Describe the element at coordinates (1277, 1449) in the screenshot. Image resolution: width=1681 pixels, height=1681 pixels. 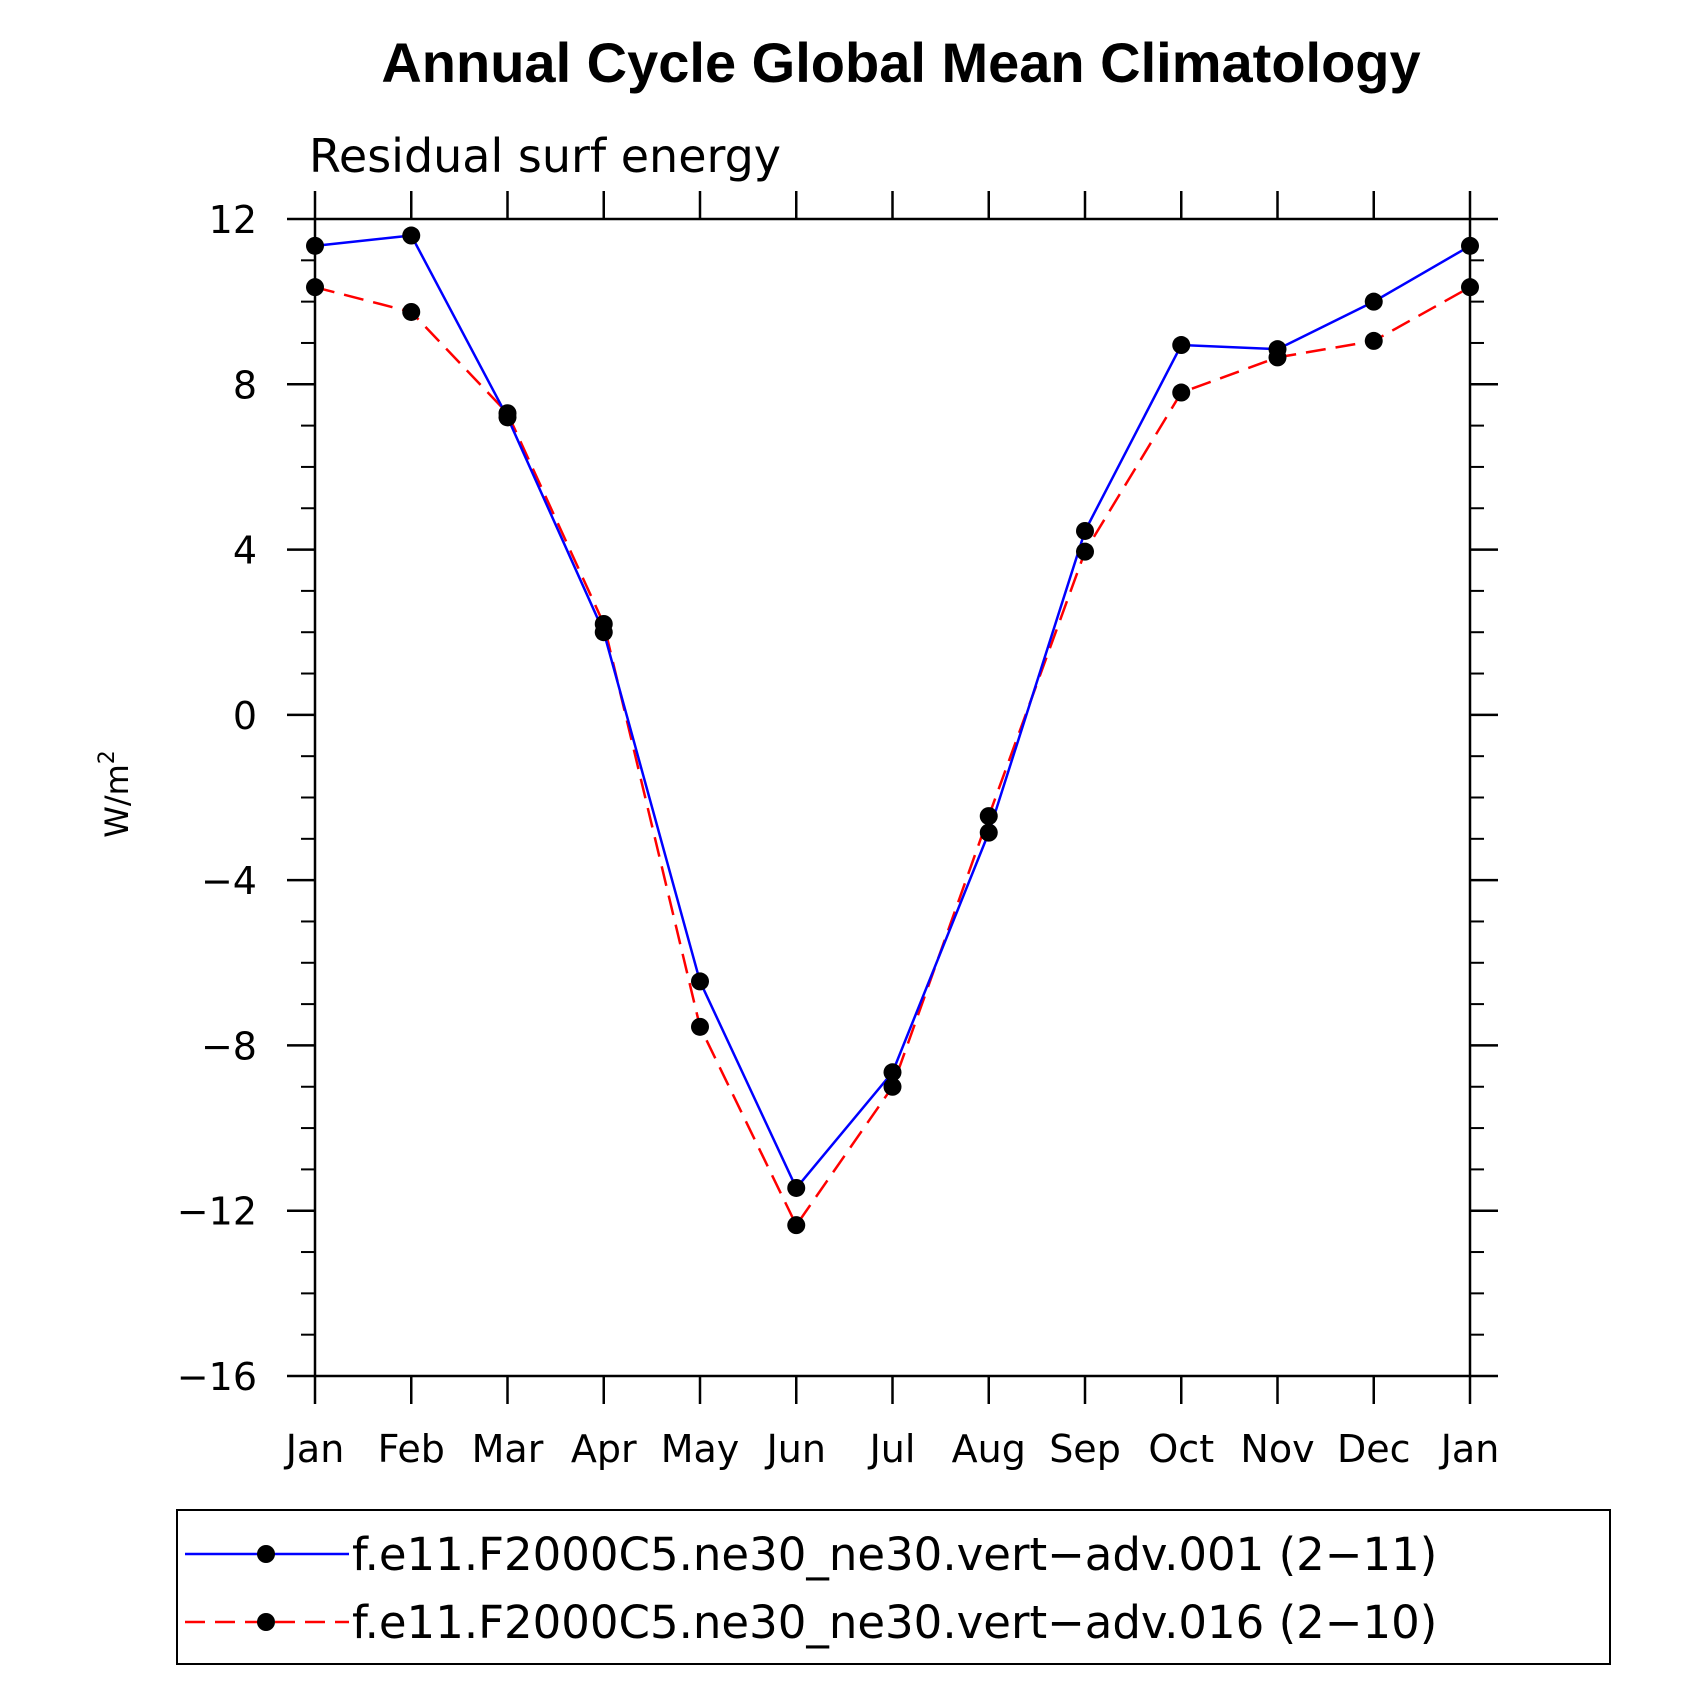
I see `x-tick-label: Nov` at that location.